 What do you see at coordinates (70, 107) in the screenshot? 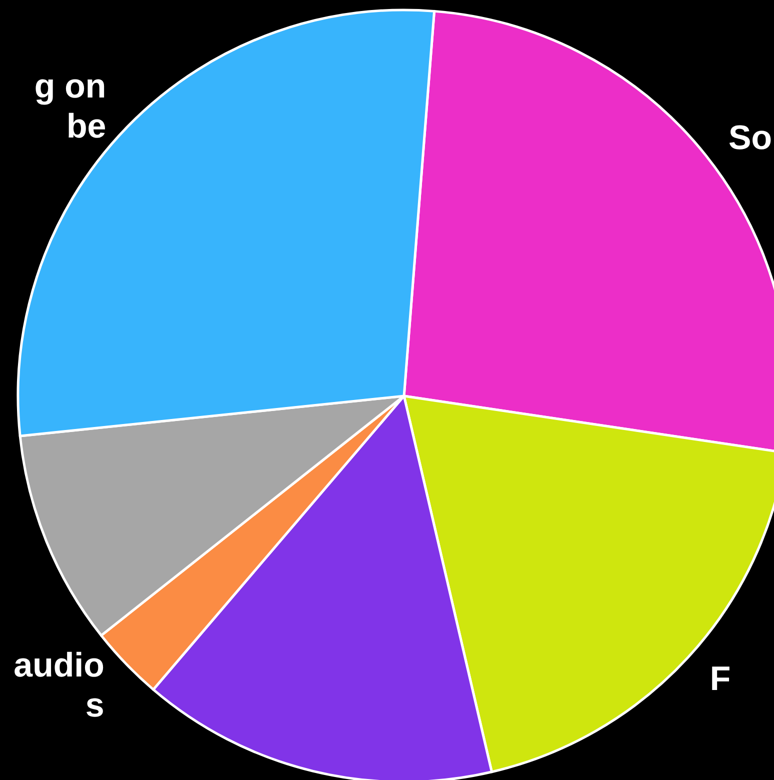
I see `slice-label: g on be` at bounding box center [70, 107].